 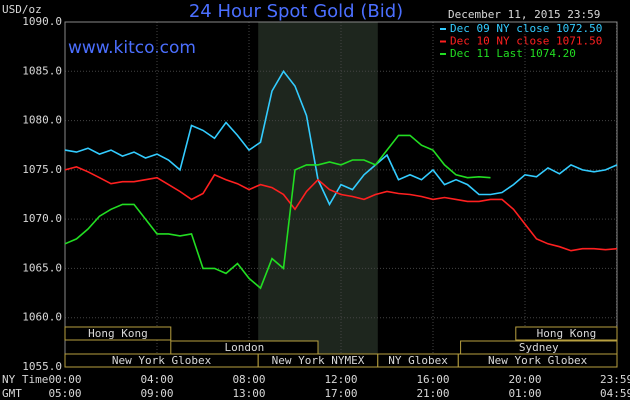 What do you see at coordinates (248, 379) in the screenshot?
I see `x-tick-label: 08:00` at bounding box center [248, 379].